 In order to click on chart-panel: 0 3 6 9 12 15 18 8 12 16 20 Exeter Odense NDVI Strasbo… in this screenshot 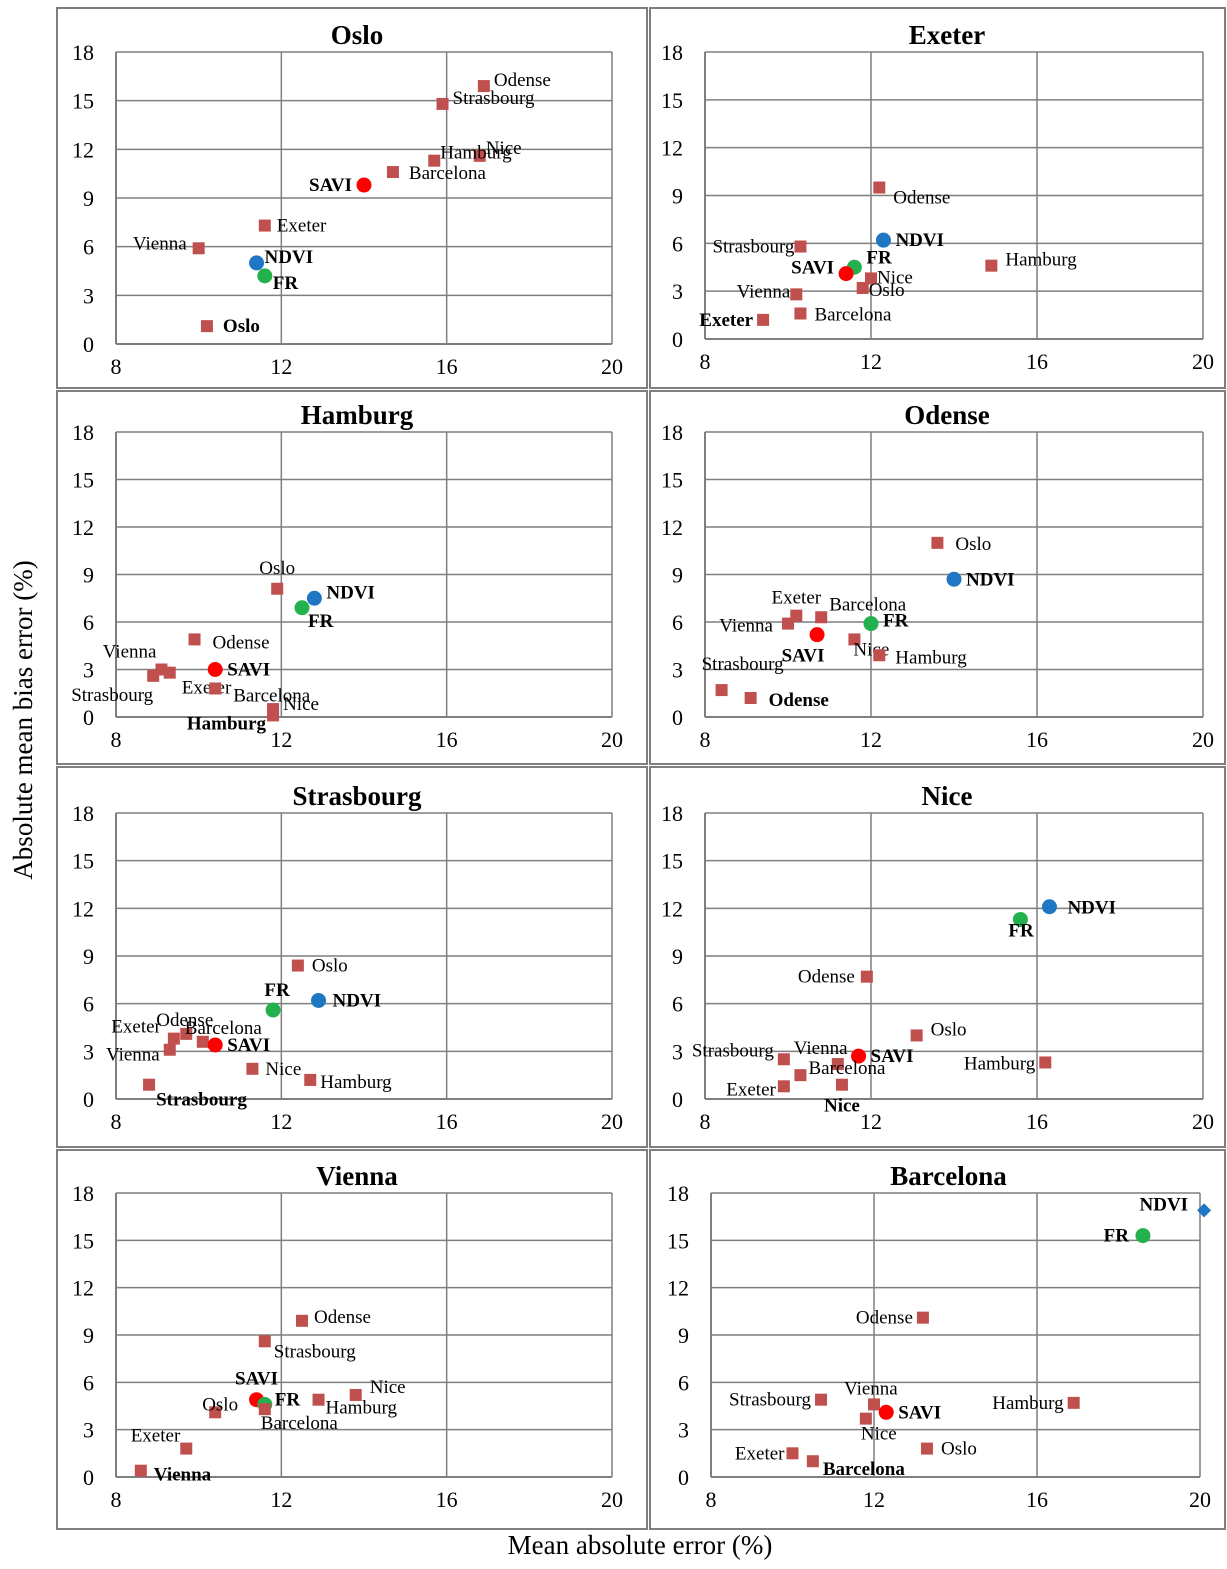, I will do `click(937, 198)`.